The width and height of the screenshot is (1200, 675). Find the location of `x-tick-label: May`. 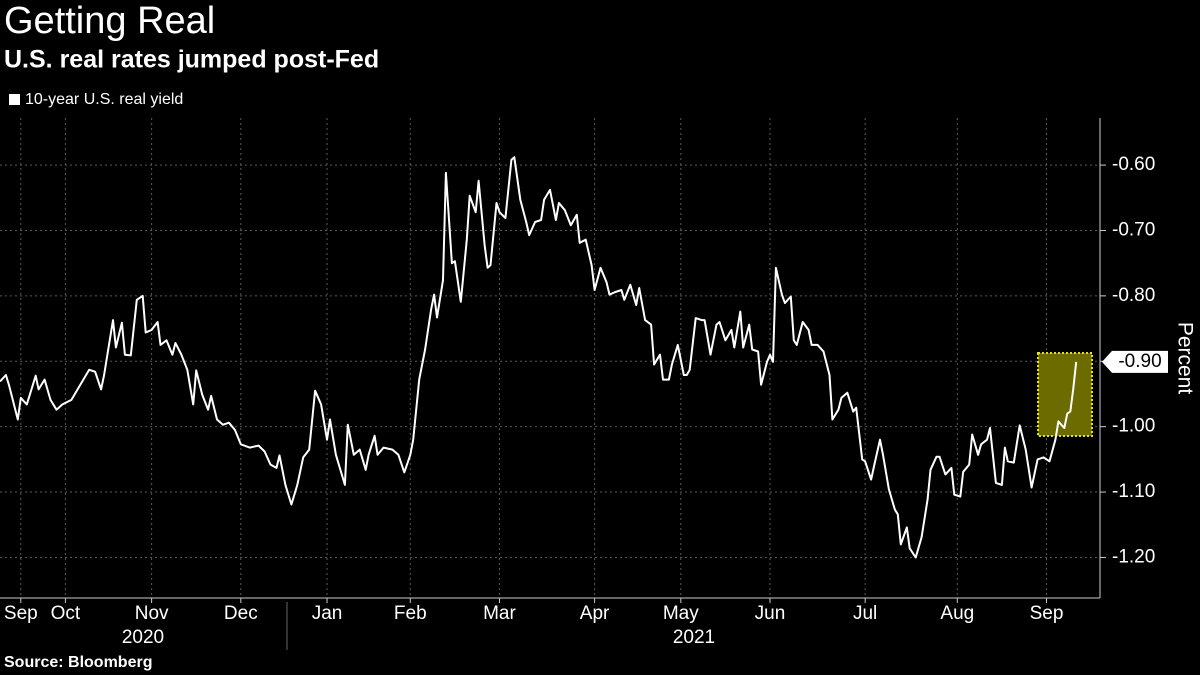

x-tick-label: May is located at coordinates (681, 613).